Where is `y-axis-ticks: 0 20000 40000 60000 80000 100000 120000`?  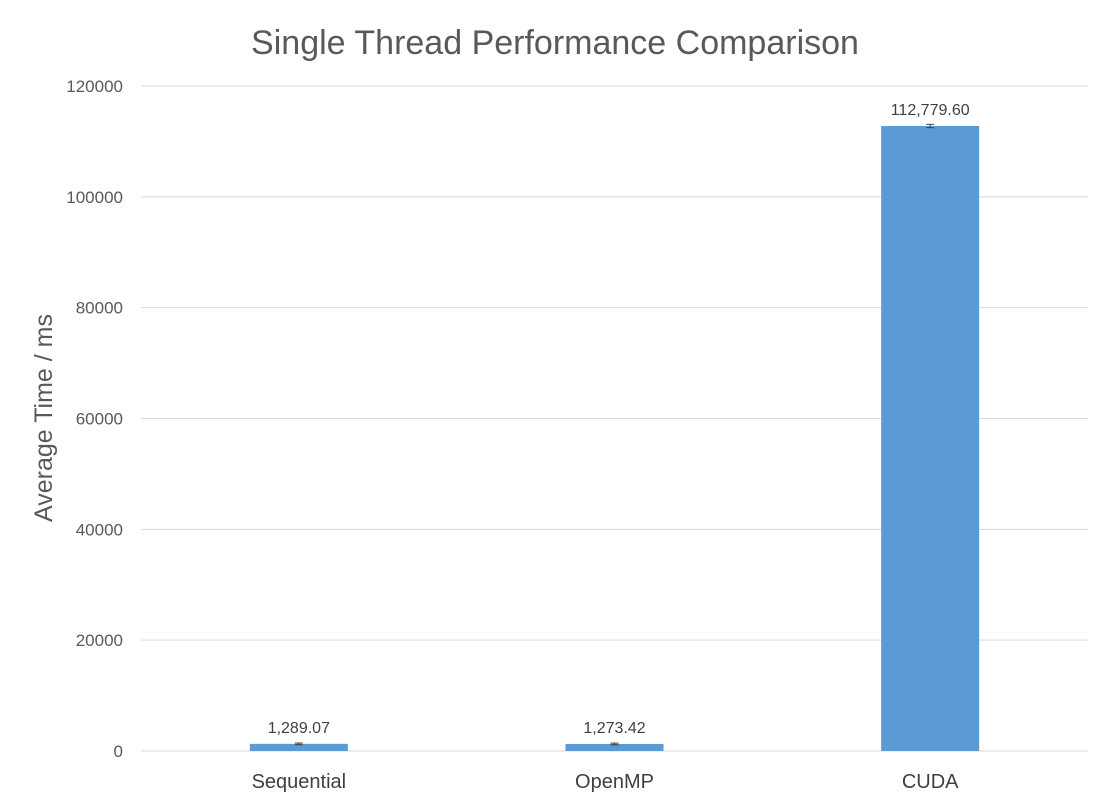 y-axis-ticks: 0 20000 40000 60000 80000 100000 120000 is located at coordinates (94, 419).